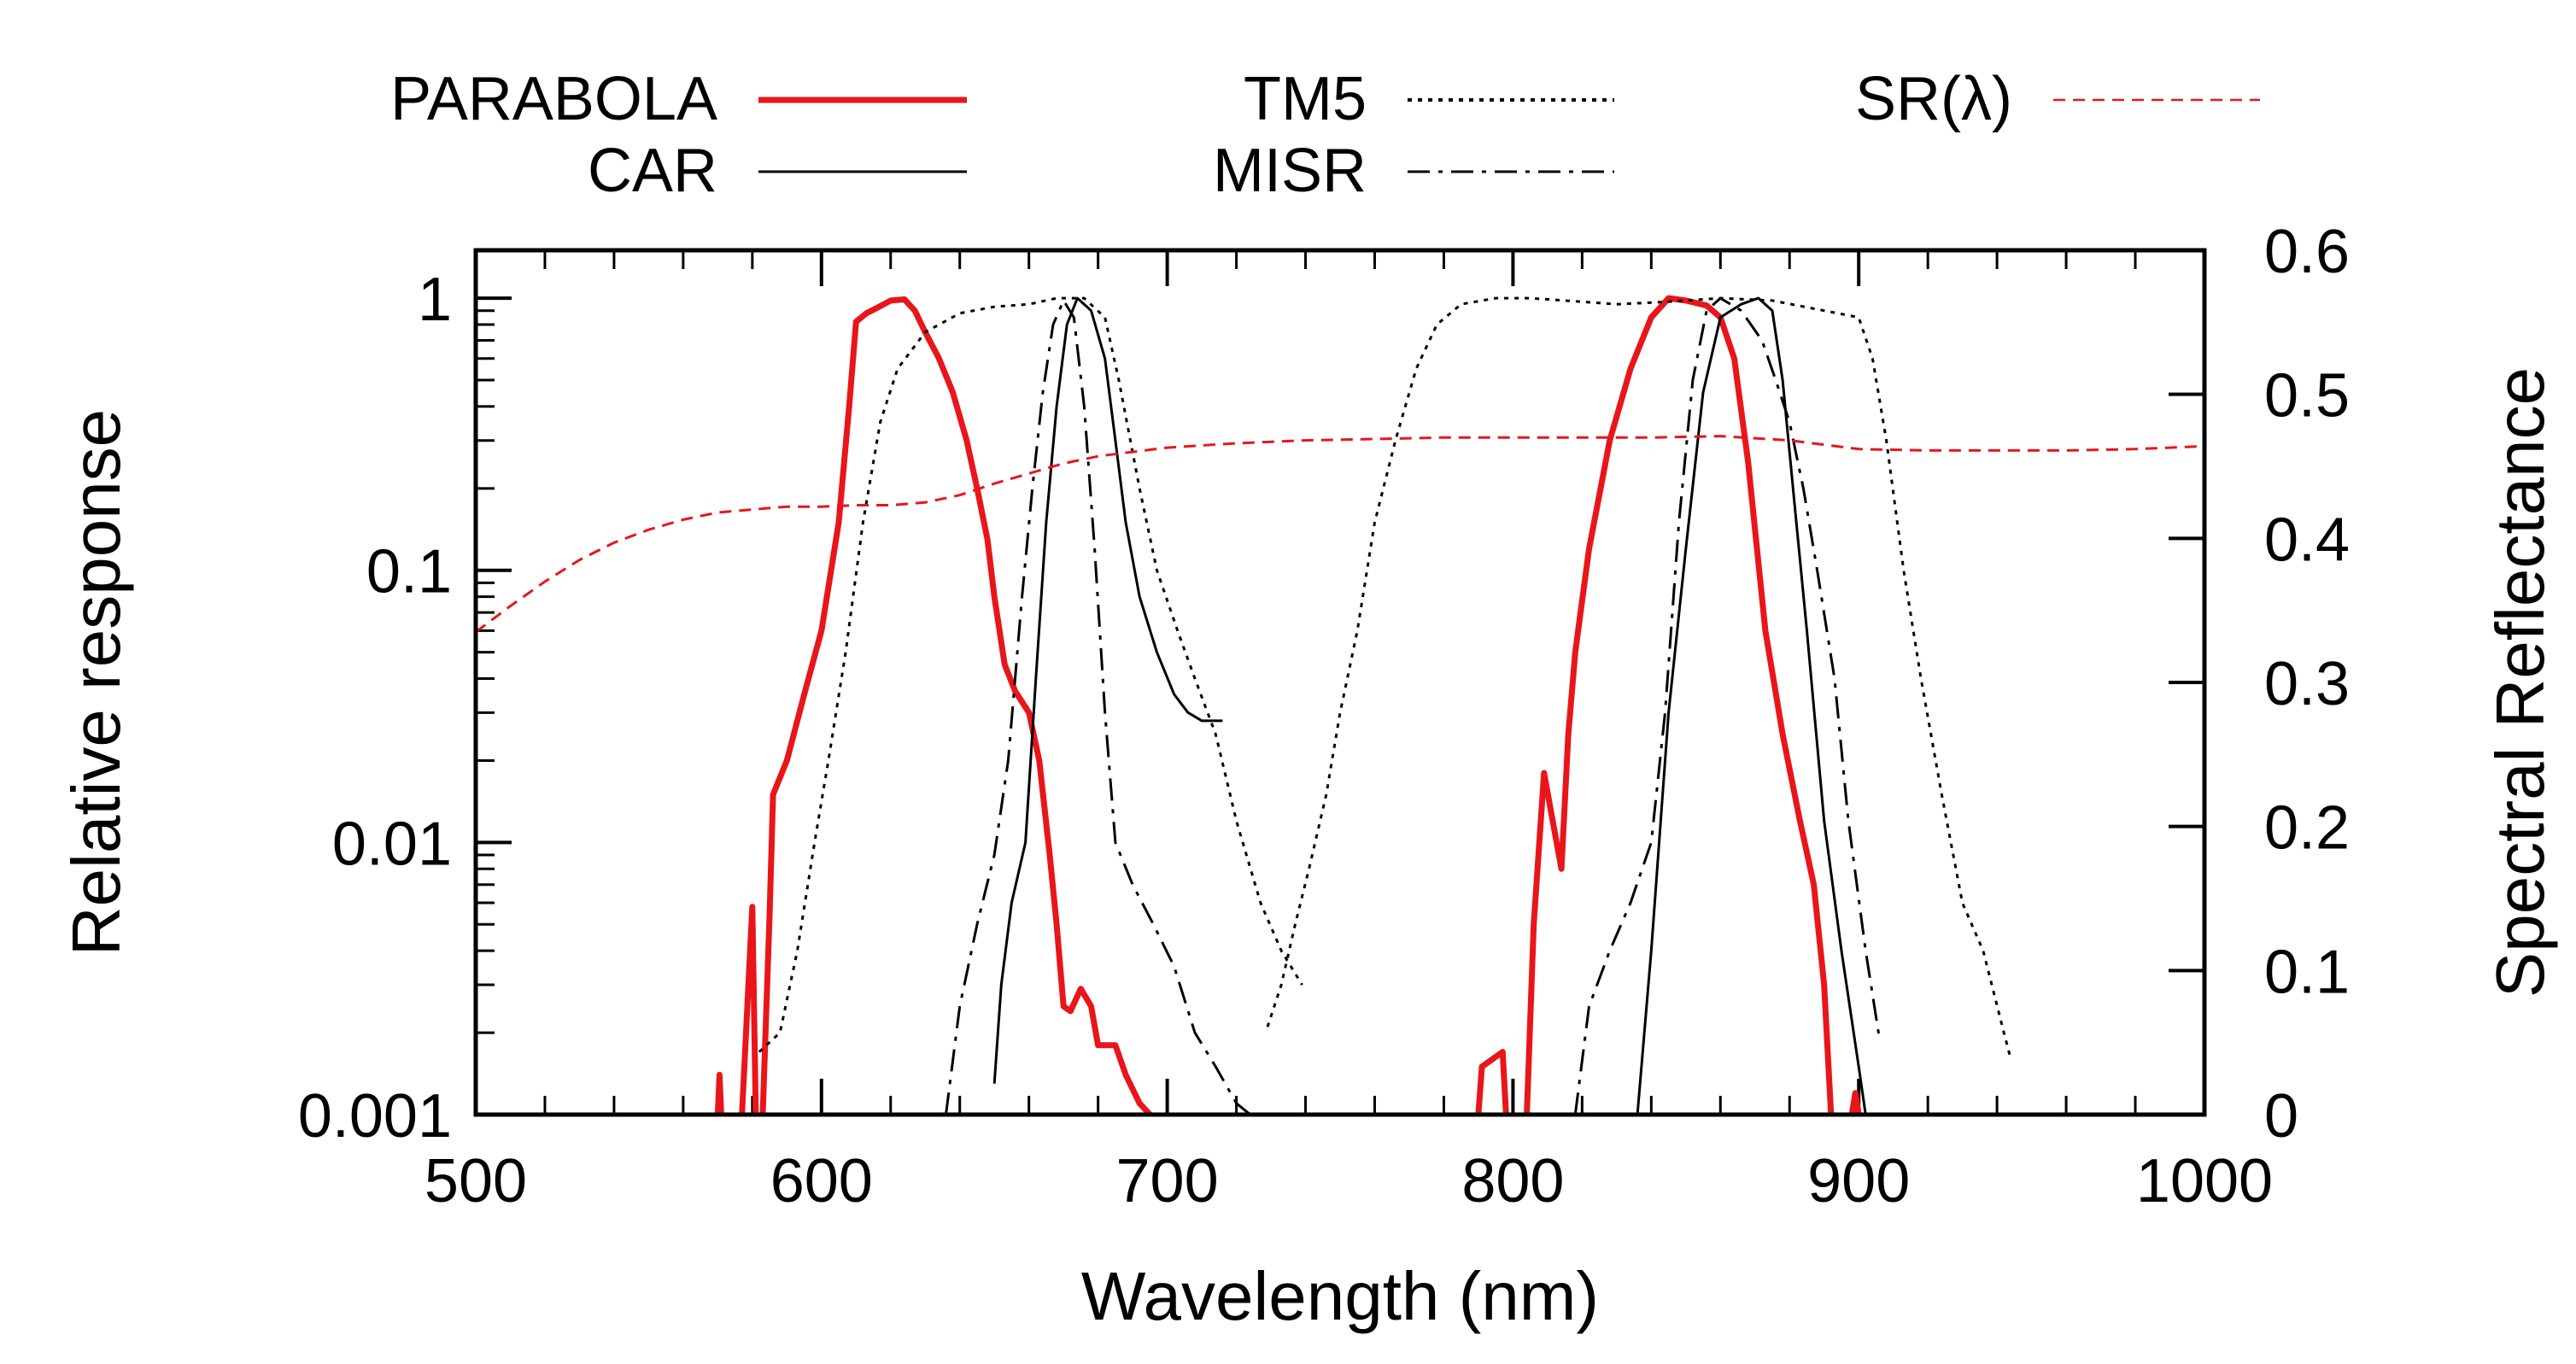 The height and width of the screenshot is (1364, 2576). What do you see at coordinates (553, 99) in the screenshot?
I see `legend-label-parabola: PARABOLA` at bounding box center [553, 99].